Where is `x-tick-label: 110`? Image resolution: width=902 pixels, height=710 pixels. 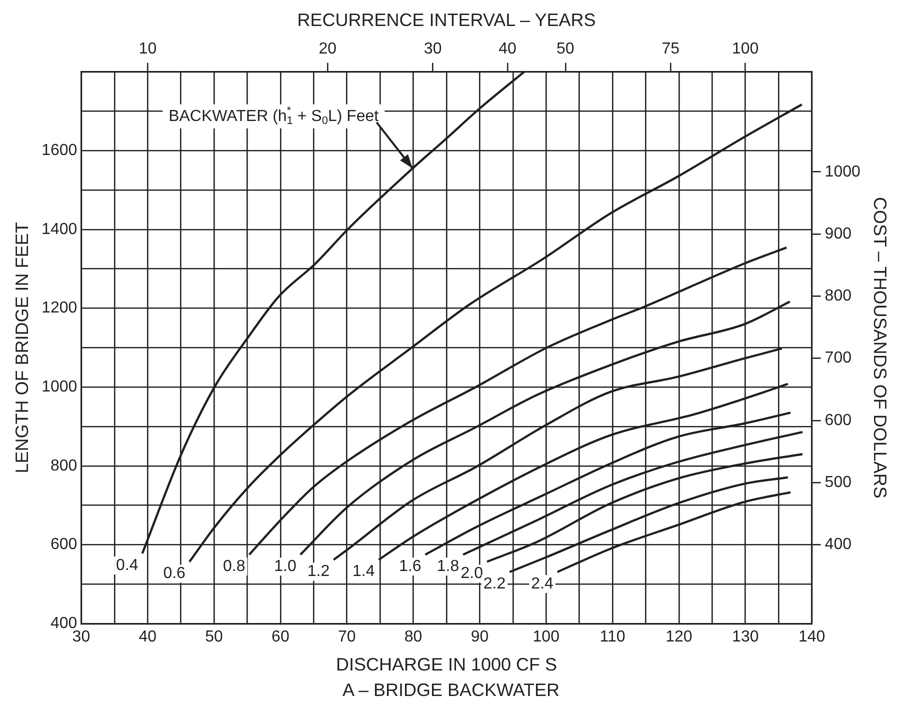
x-tick-label: 110 is located at coordinates (613, 637).